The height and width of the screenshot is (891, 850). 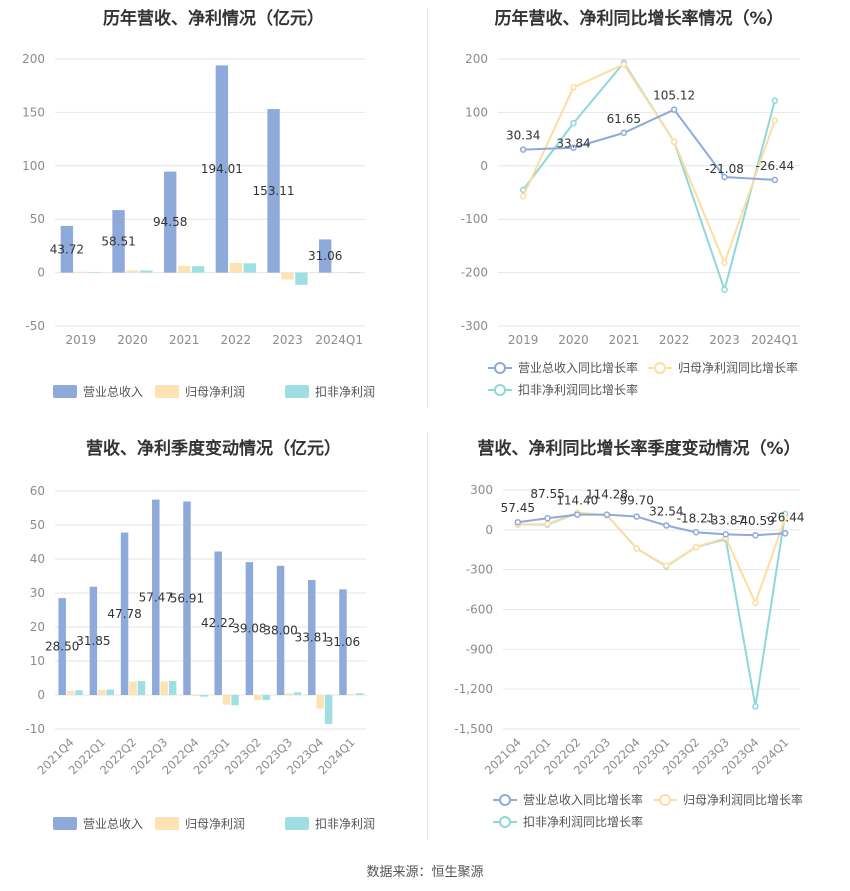 I want to click on data-label: -40.59, so click(x=755, y=521).